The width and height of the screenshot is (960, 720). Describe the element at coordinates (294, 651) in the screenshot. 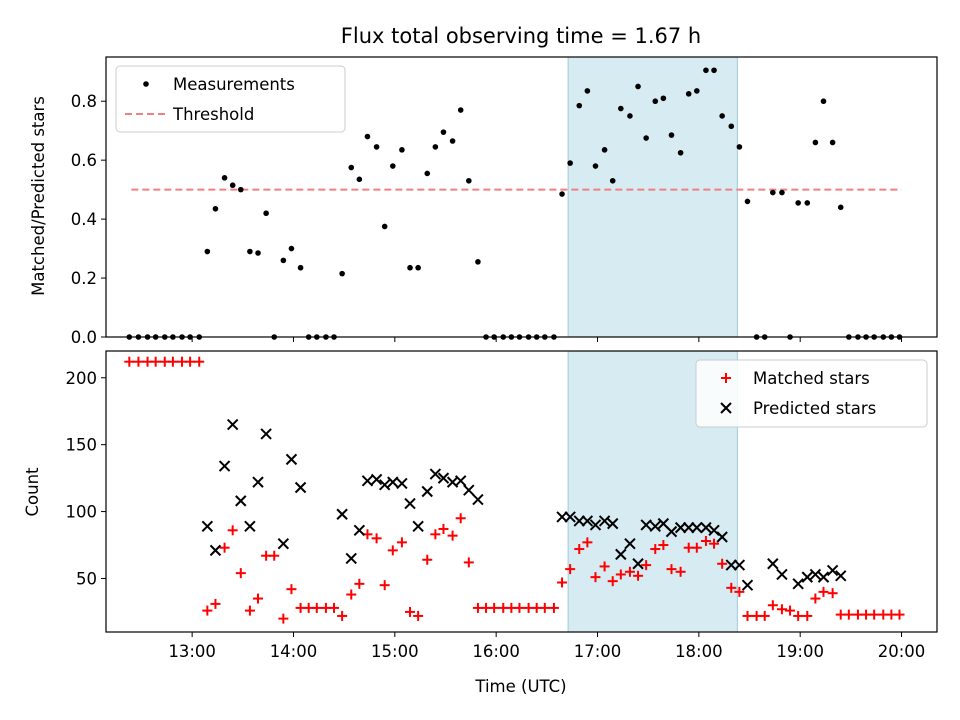

I see `x-tick-label: 14:00` at that location.